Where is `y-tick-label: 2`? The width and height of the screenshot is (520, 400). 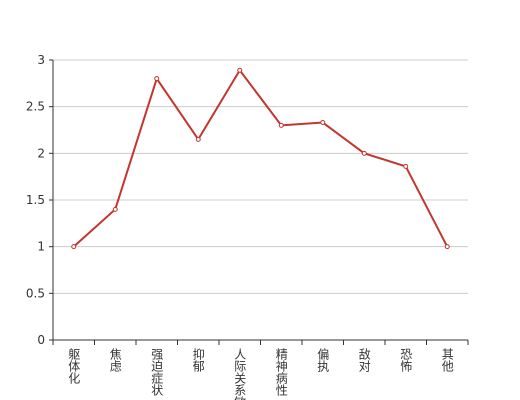
y-tick-label: 2 is located at coordinates (41, 153).